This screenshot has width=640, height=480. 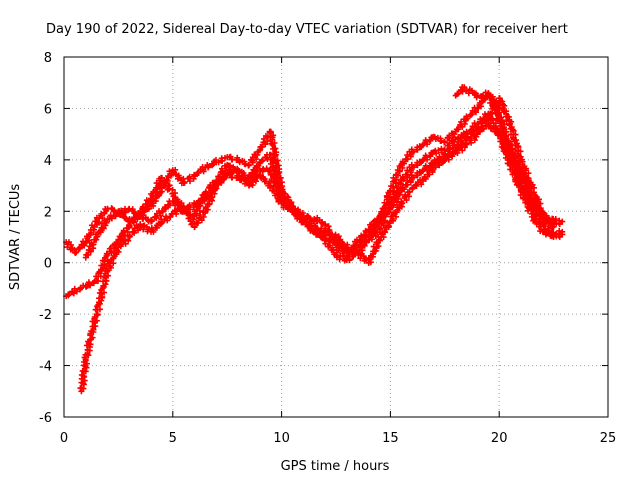 I want to click on x-tick-label: 10, so click(x=281, y=438).